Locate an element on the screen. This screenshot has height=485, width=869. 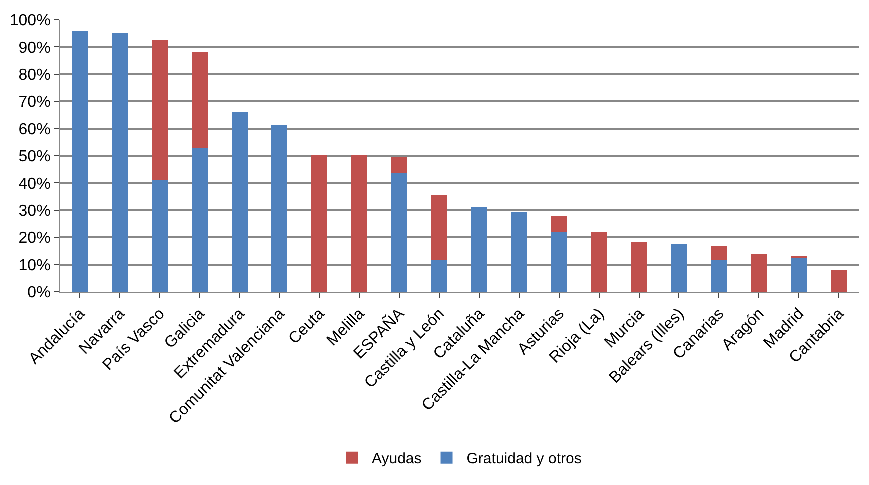
y-tick-label: 60% is located at coordinates (34, 129).